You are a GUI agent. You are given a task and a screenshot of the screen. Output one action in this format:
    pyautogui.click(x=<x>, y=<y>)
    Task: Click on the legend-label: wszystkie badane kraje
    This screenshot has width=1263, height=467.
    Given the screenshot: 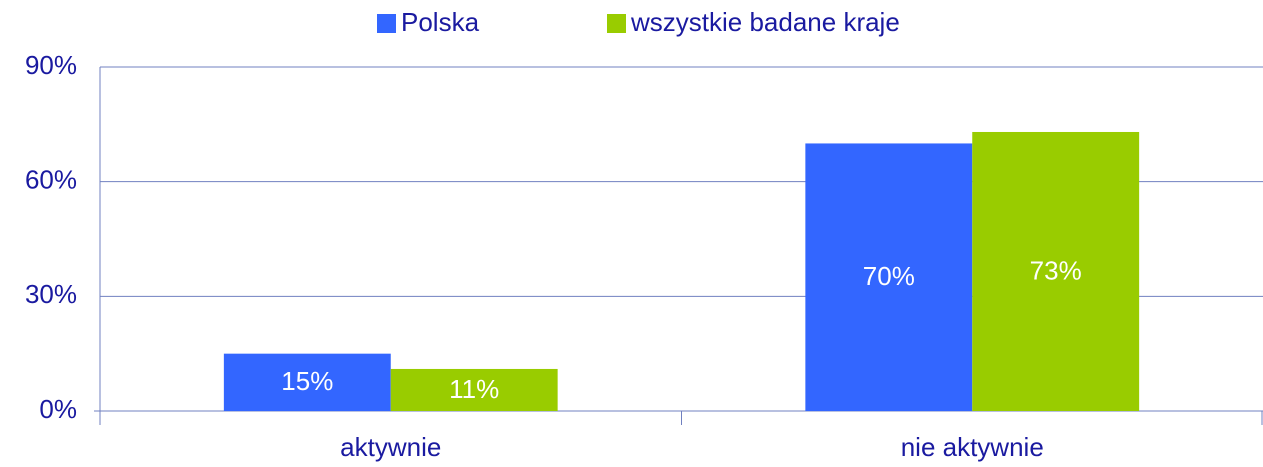 What is the action you would take?
    pyautogui.click(x=765, y=22)
    